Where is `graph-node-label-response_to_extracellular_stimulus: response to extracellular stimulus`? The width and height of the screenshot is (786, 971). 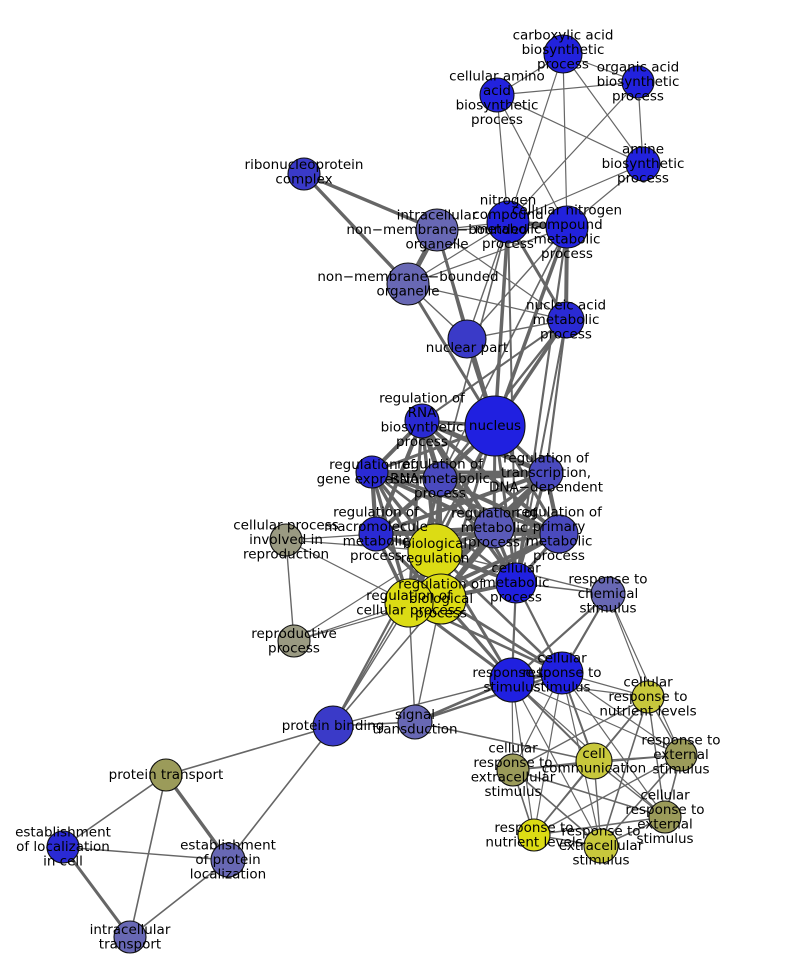
graph-node-label-response_to_extracellular_stimulus: response to extracellular stimulus is located at coordinates (601, 846).